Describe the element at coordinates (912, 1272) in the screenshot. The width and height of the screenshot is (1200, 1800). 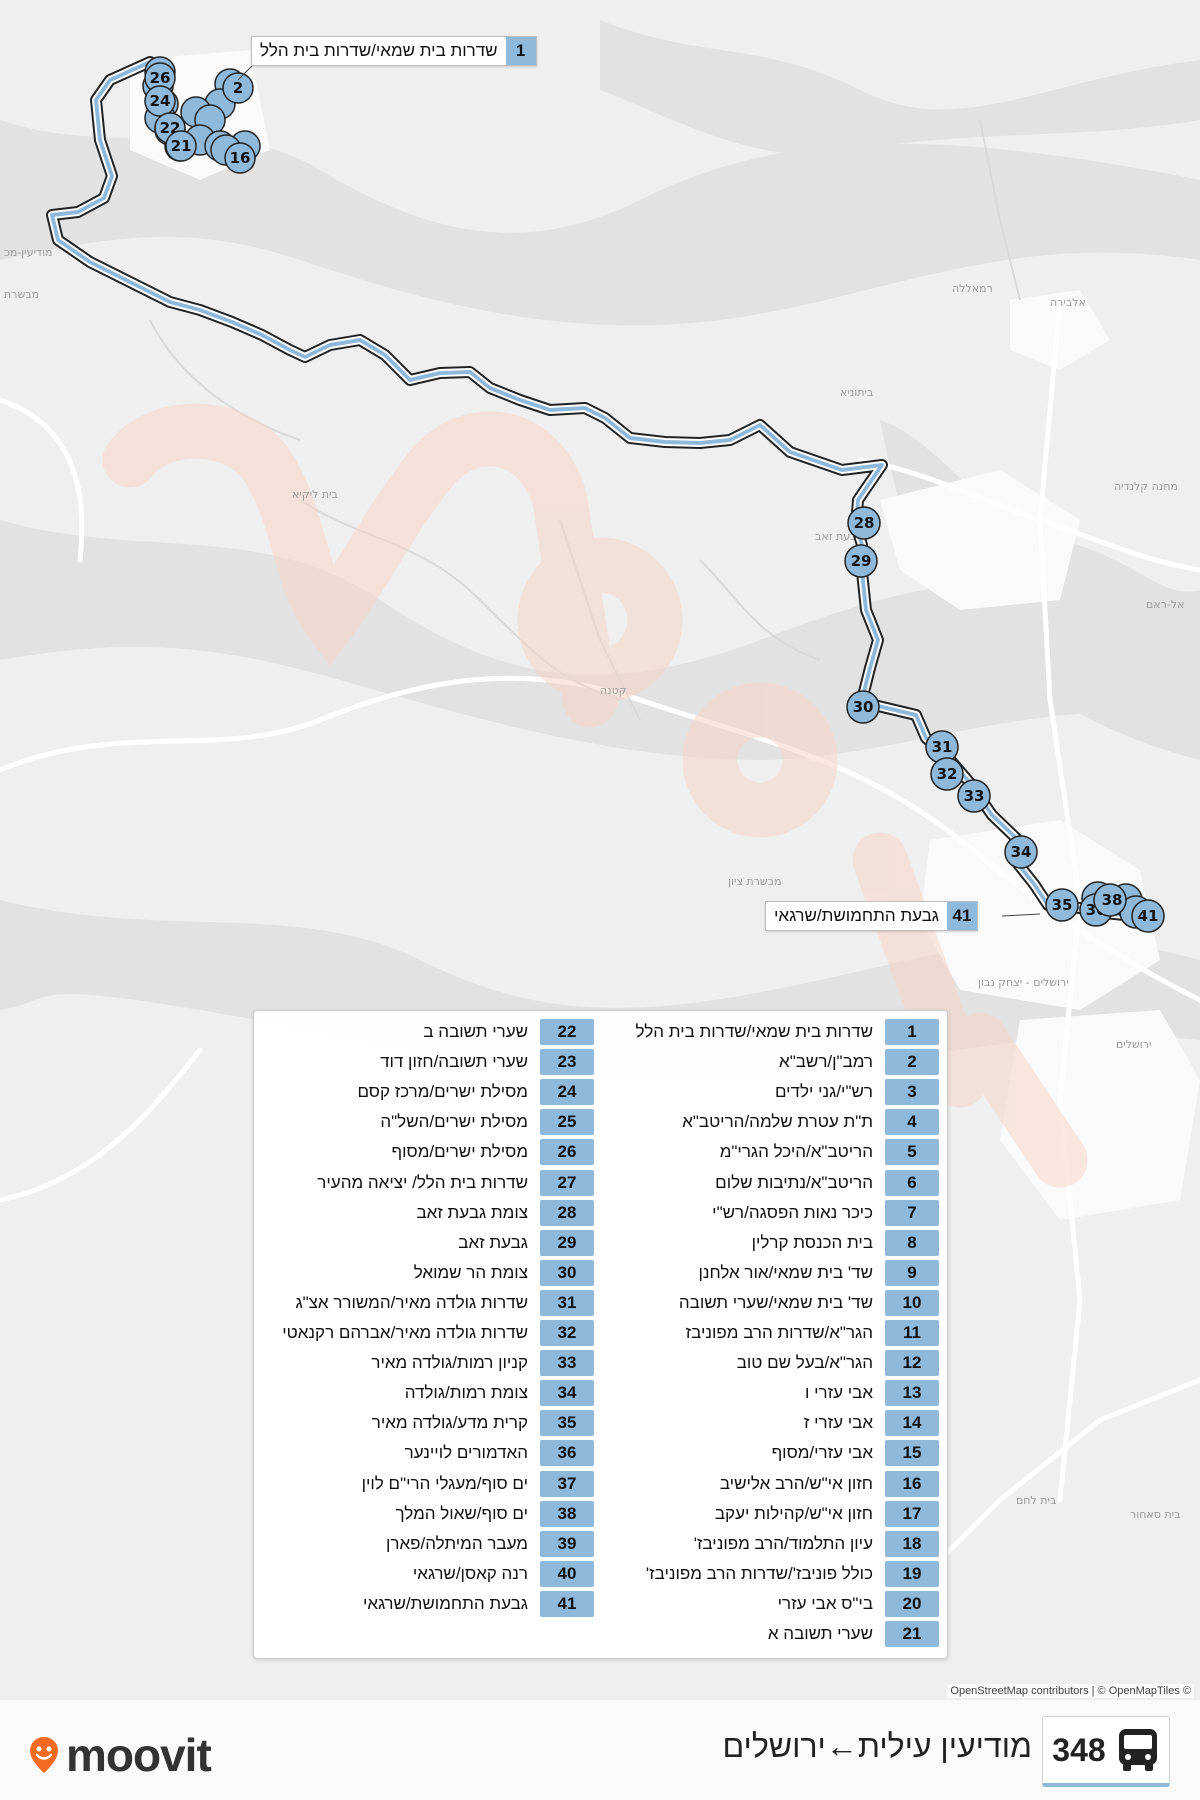
I see `legend-stop-number: 9` at that location.